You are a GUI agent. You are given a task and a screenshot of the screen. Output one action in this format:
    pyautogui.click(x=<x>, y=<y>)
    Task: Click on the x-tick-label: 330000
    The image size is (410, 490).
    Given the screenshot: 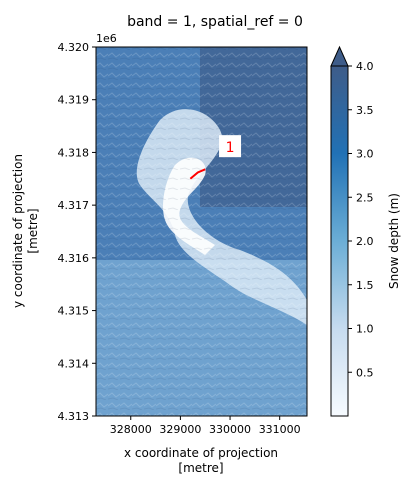 What is the action you would take?
    pyautogui.click(x=230, y=429)
    